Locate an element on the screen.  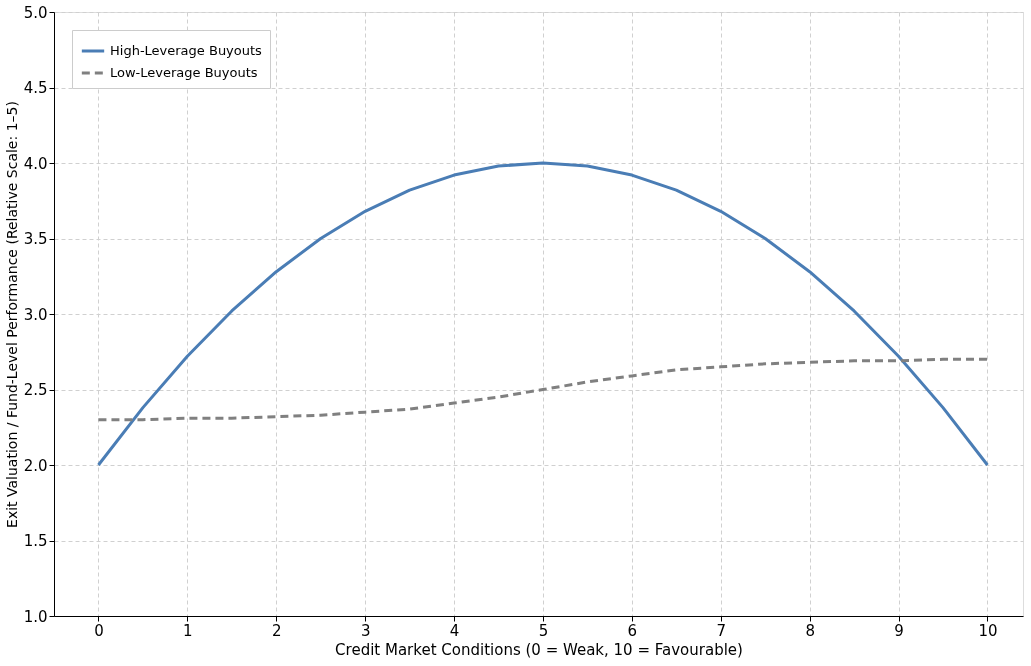
x-tick-label: 3 is located at coordinates (365, 630).